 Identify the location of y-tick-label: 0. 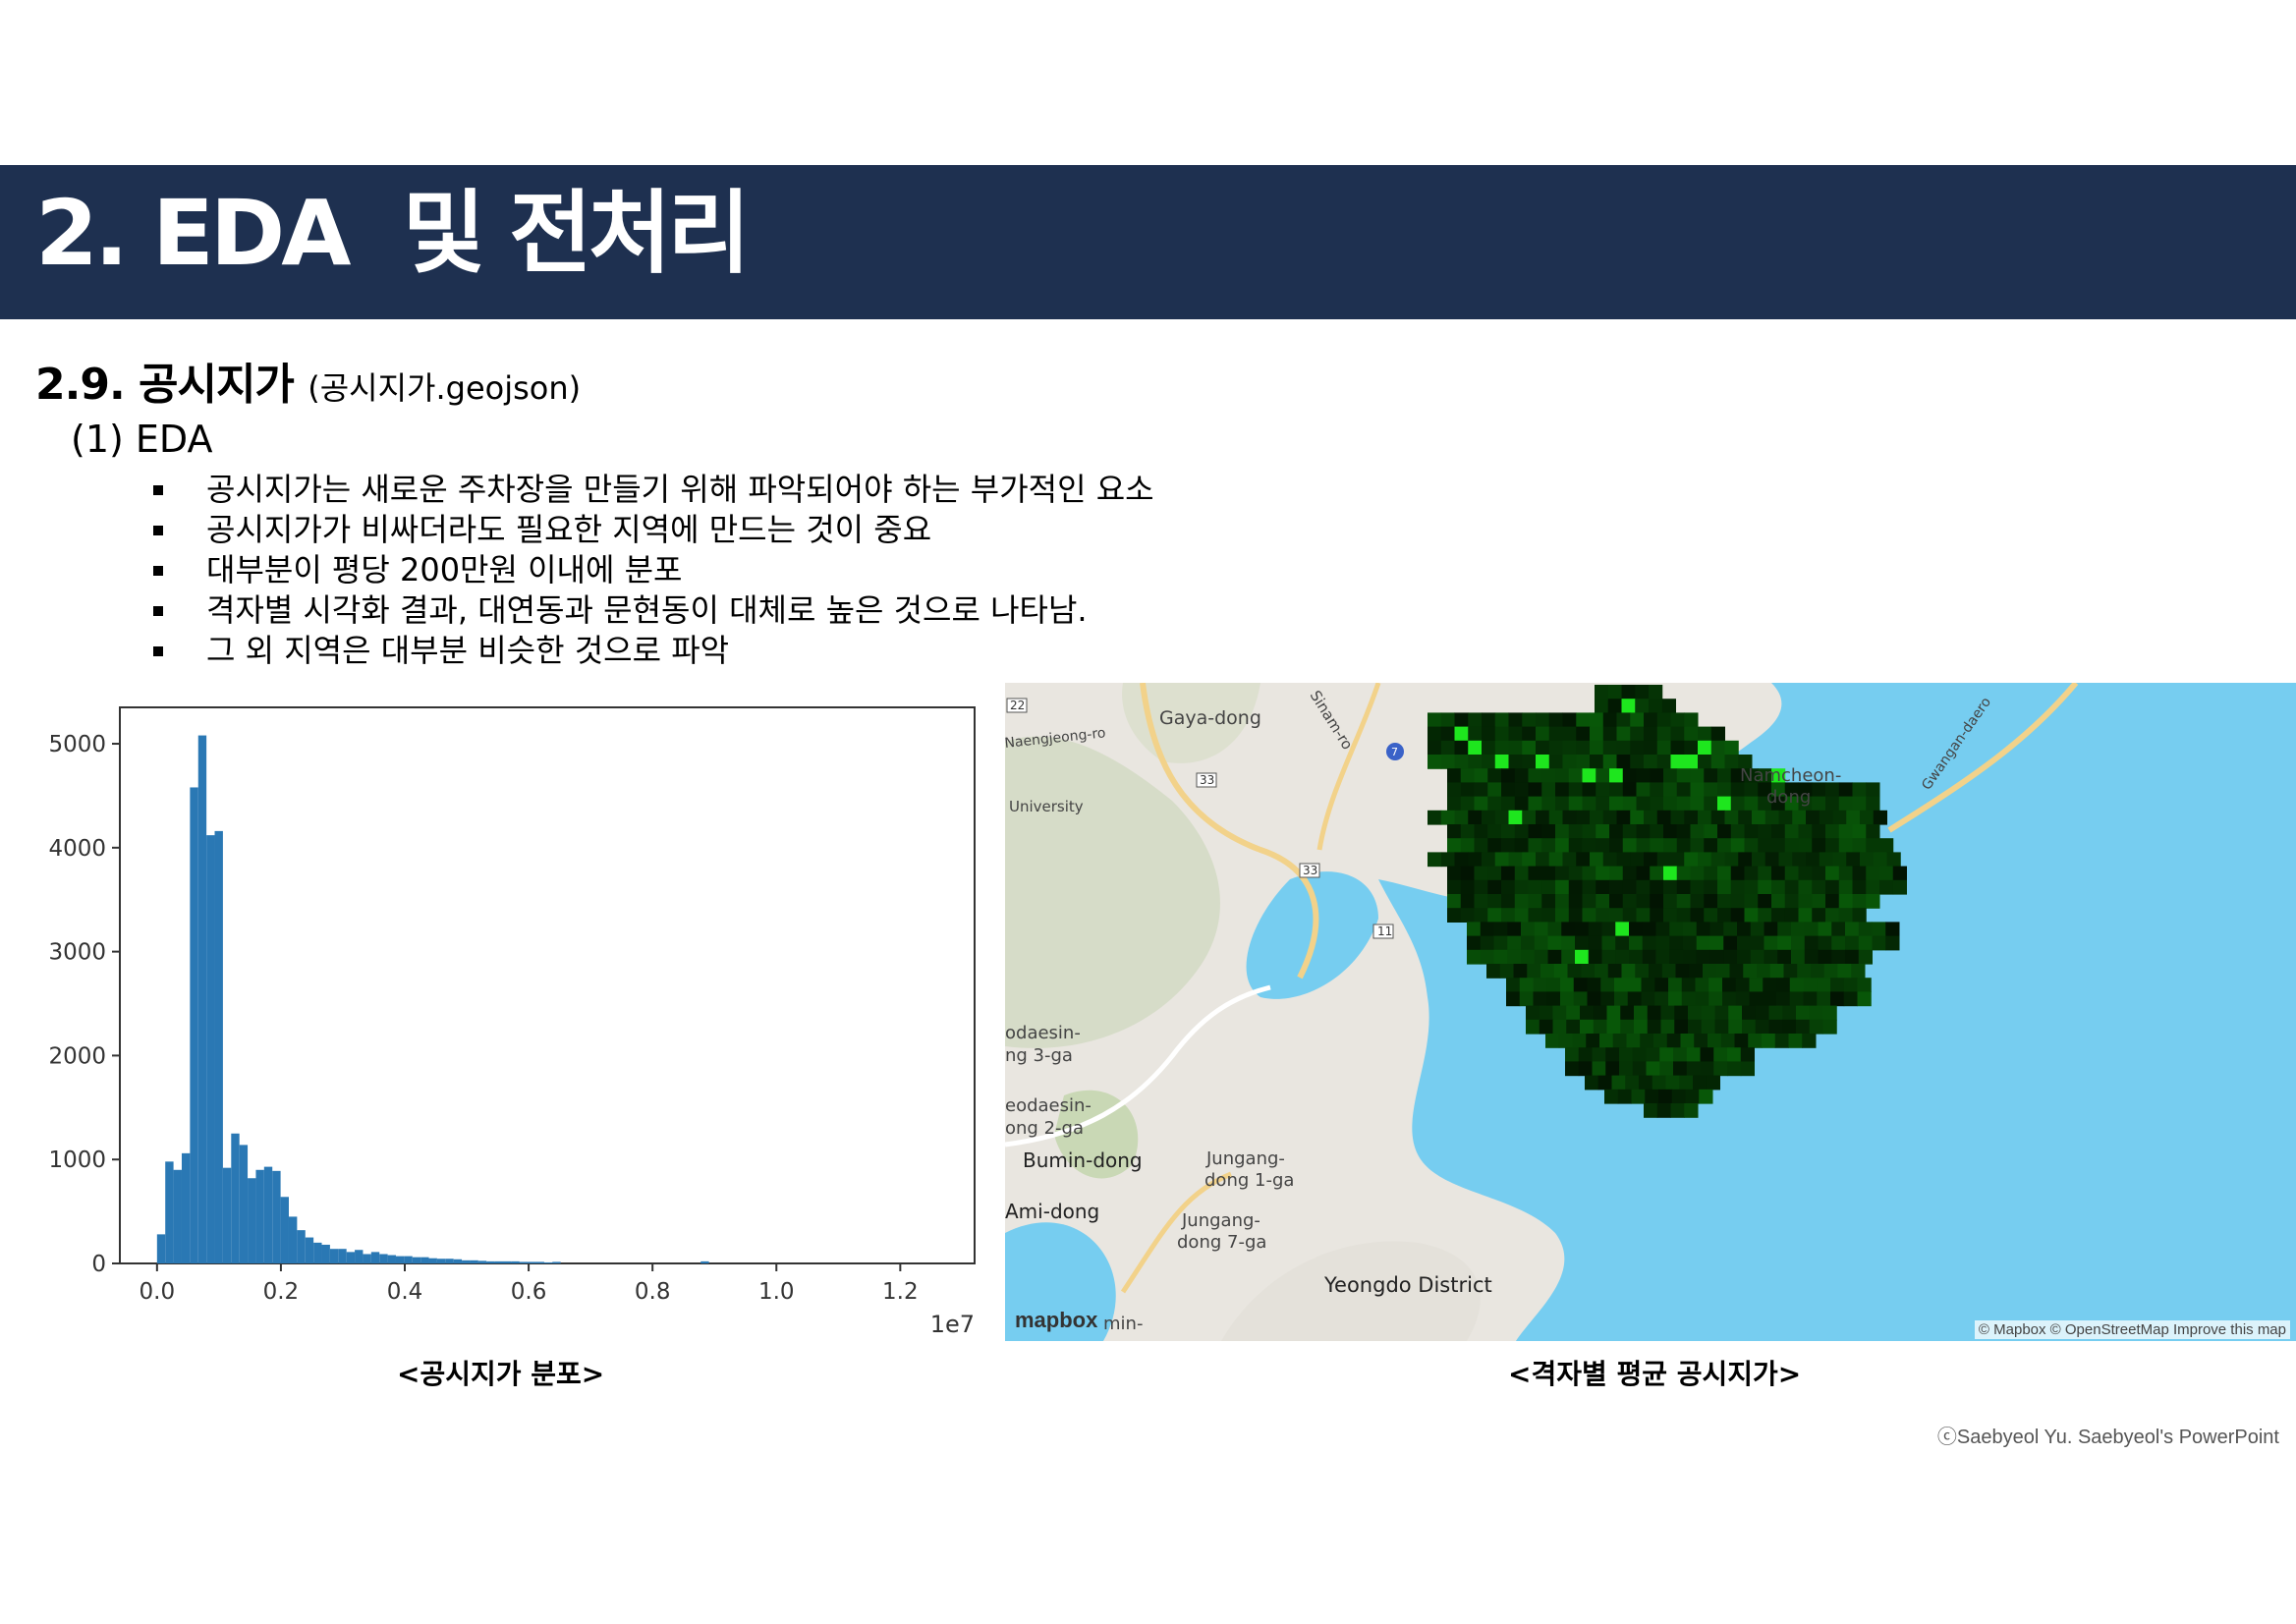
(98, 1264).